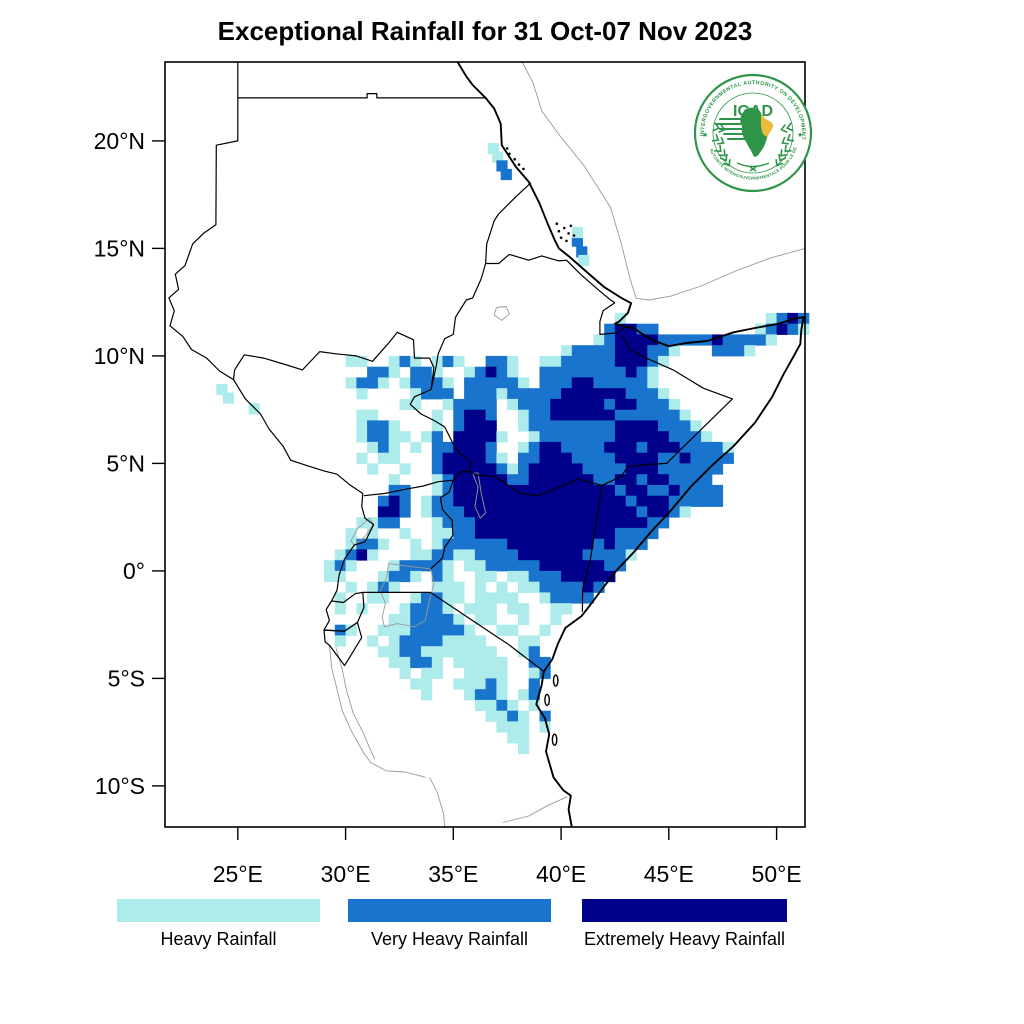  I want to click on country-border, so click(550, 278).